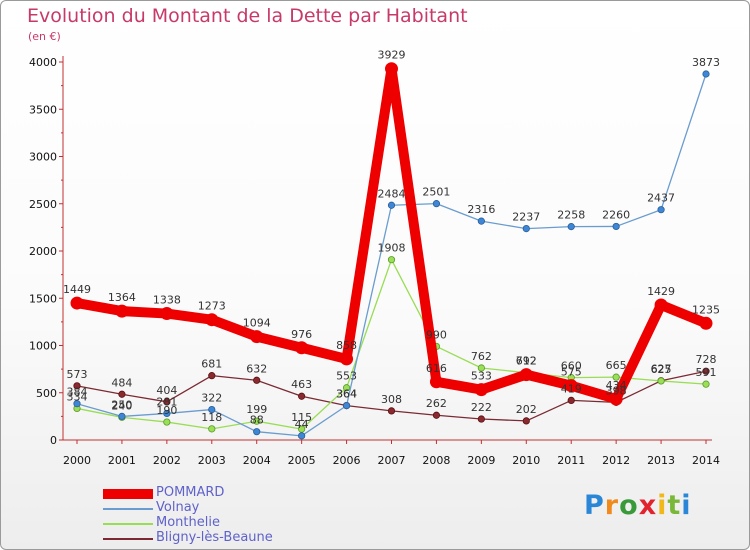 The image size is (750, 550). What do you see at coordinates (301, 334) in the screenshot?
I see `data-label-pommard: 976` at bounding box center [301, 334].